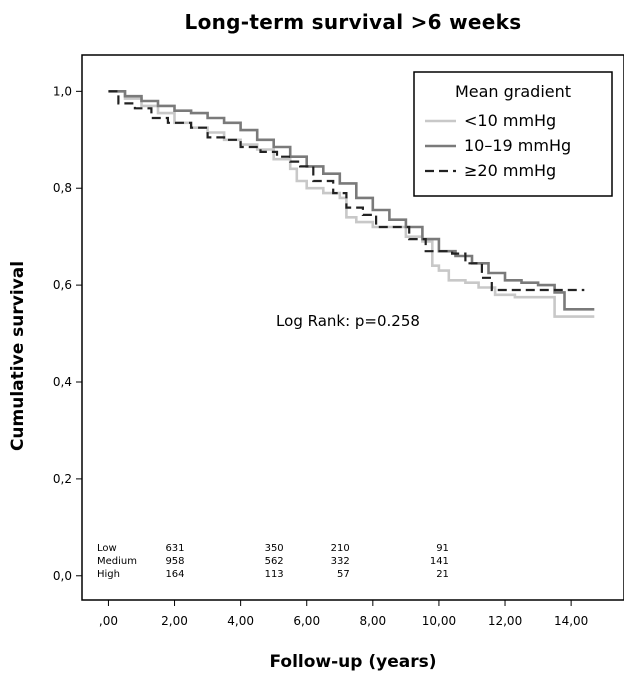  I want to click on x-tick-label: 2,00, so click(174, 621).